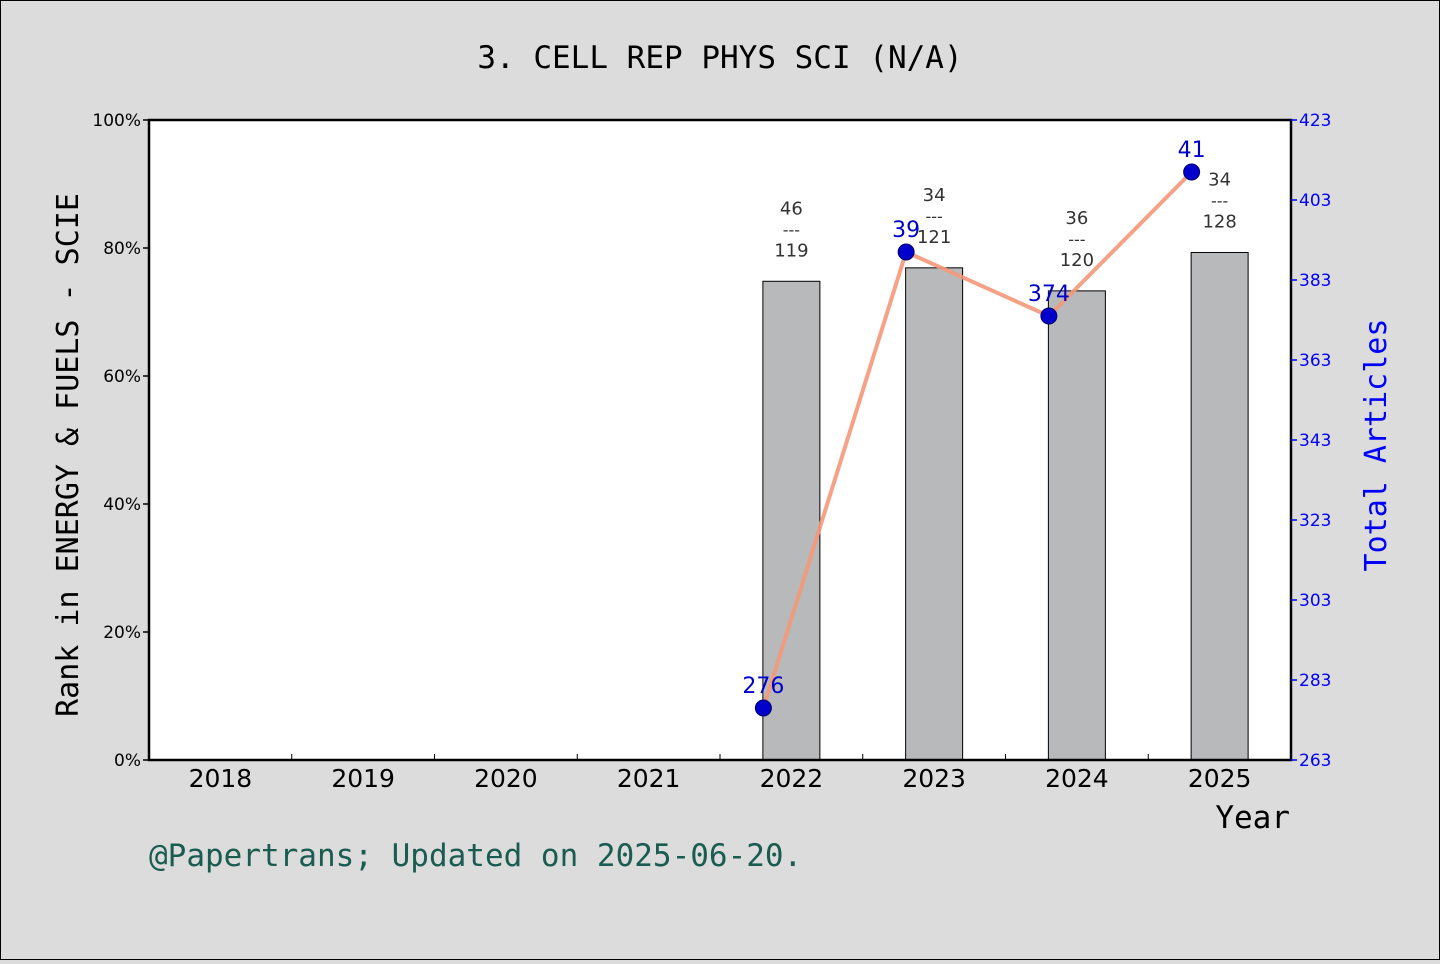 This screenshot has height=964, width=1440. What do you see at coordinates (1192, 150) in the screenshot?
I see `line-point-label: 41` at bounding box center [1192, 150].